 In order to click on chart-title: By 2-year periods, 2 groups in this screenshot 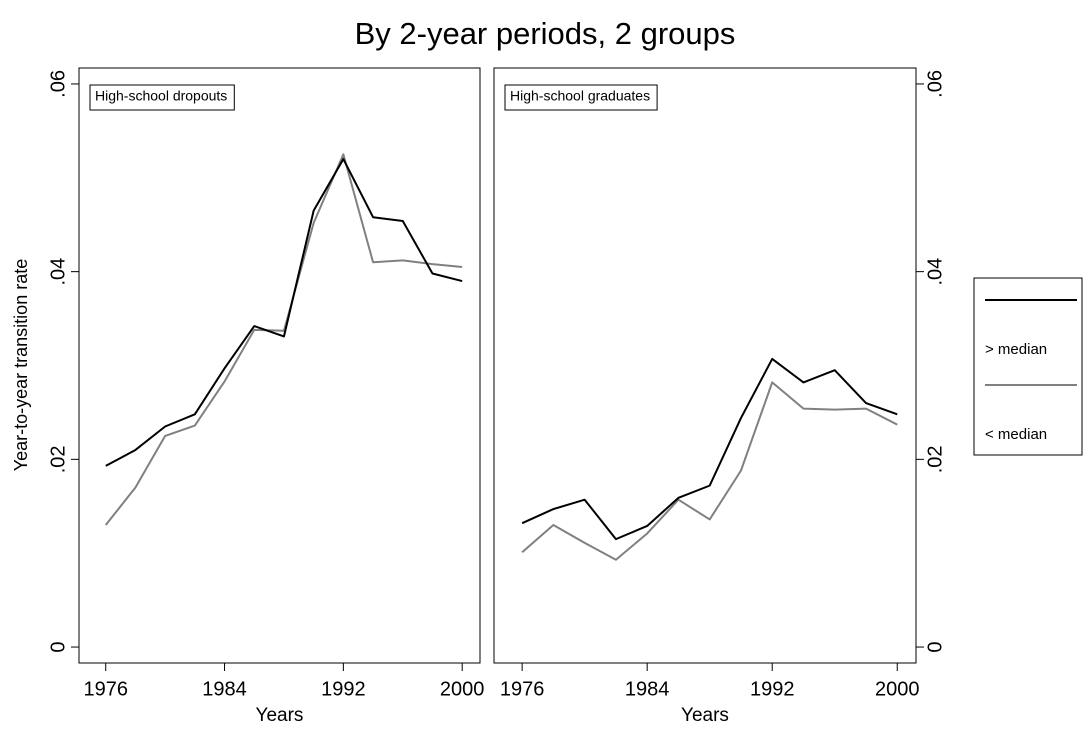, I will do `click(545, 33)`.